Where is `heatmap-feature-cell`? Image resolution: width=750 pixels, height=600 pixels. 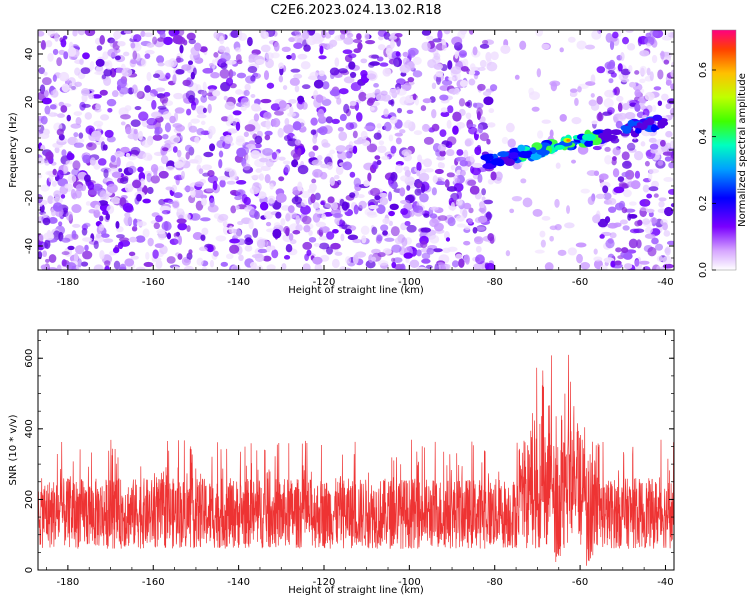 heatmap-feature-cell is located at coordinates (497, 162).